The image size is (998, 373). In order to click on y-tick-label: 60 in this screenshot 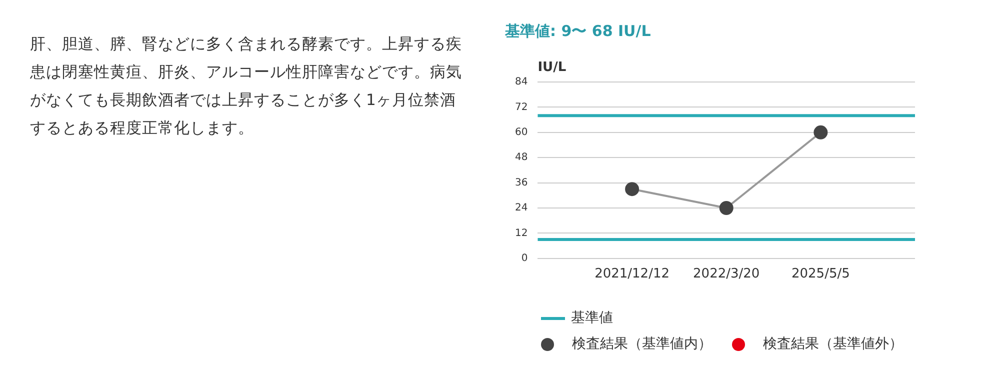, I will do `click(521, 132)`.